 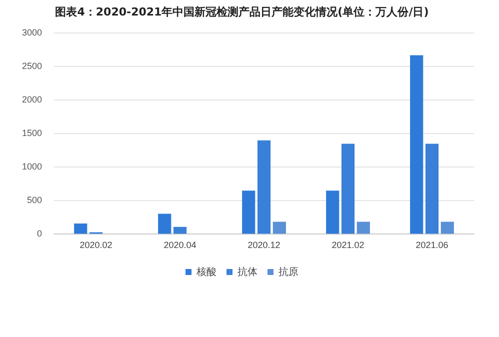 What do you see at coordinates (248, 272) in the screenshot?
I see `legend-label: 抗体` at bounding box center [248, 272].